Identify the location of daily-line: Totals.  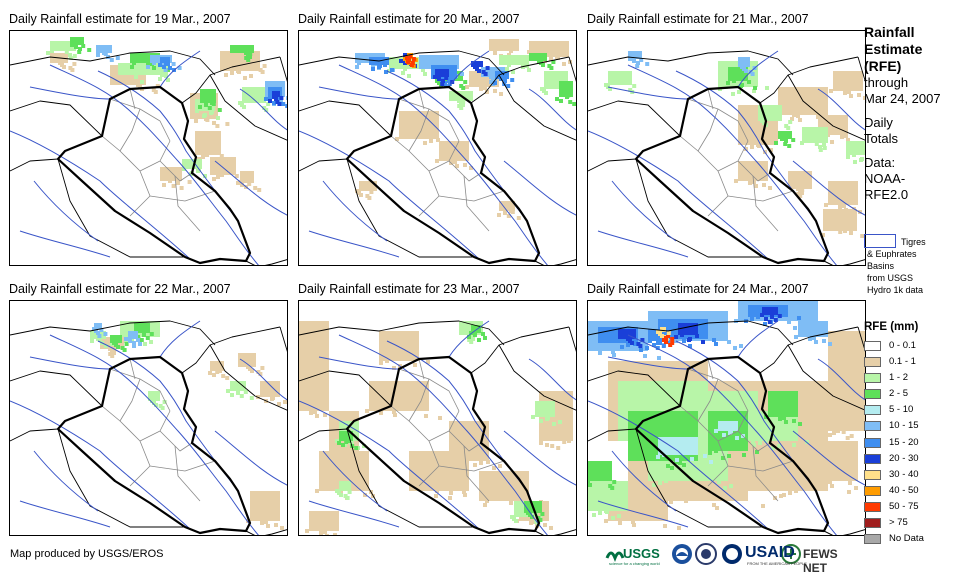
(881, 138).